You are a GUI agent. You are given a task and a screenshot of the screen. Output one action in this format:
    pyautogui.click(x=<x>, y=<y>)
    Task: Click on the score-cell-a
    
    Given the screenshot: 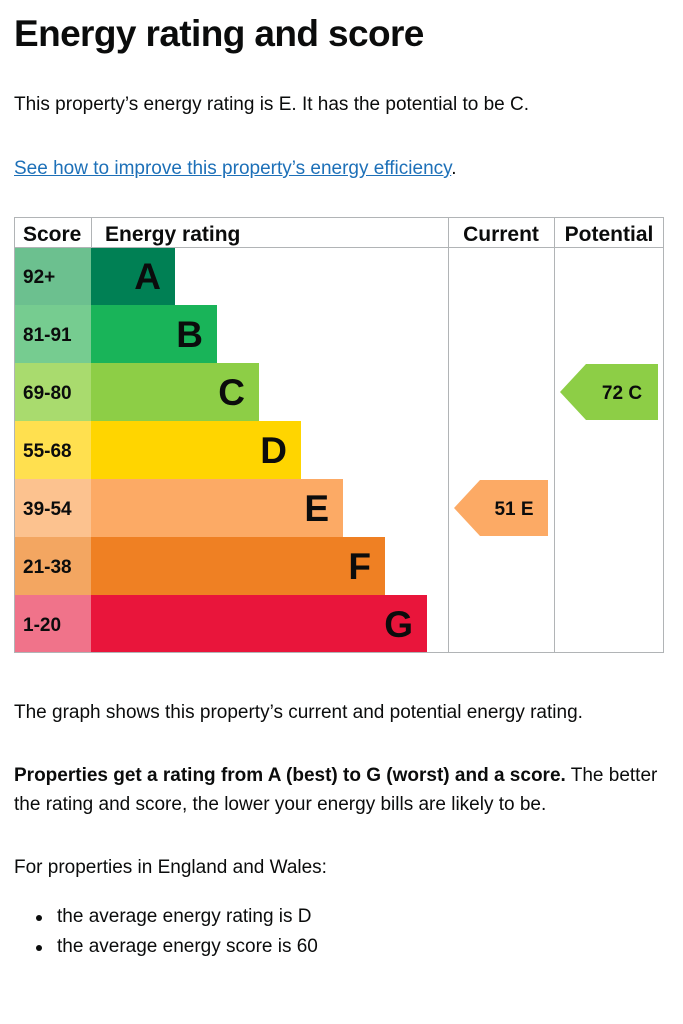 What is the action you would take?
    pyautogui.click(x=52, y=276)
    